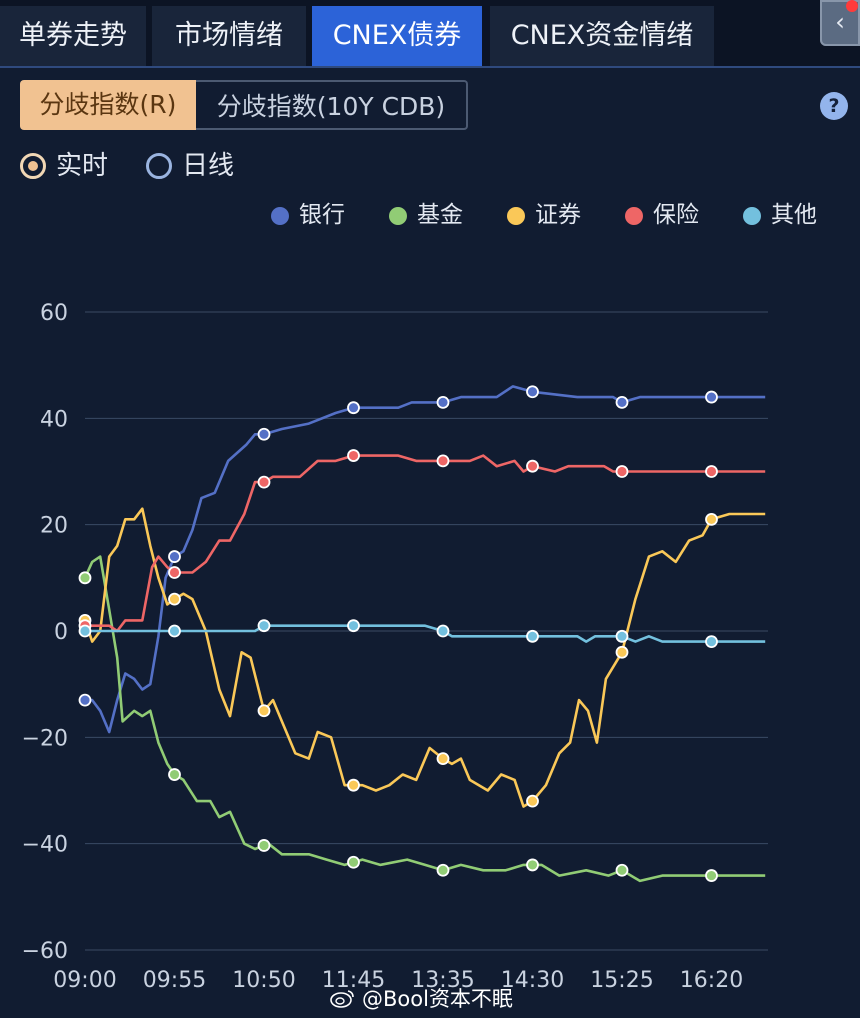 Image resolution: width=860 pixels, height=1018 pixels. I want to click on watermark: @Bool资本不眠, so click(421, 999).